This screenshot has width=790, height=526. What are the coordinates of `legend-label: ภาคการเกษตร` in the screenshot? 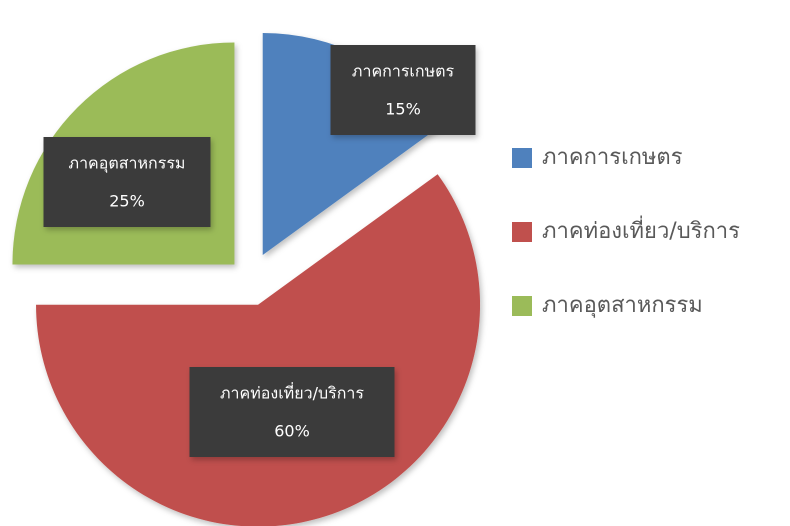 It's located at (612, 157).